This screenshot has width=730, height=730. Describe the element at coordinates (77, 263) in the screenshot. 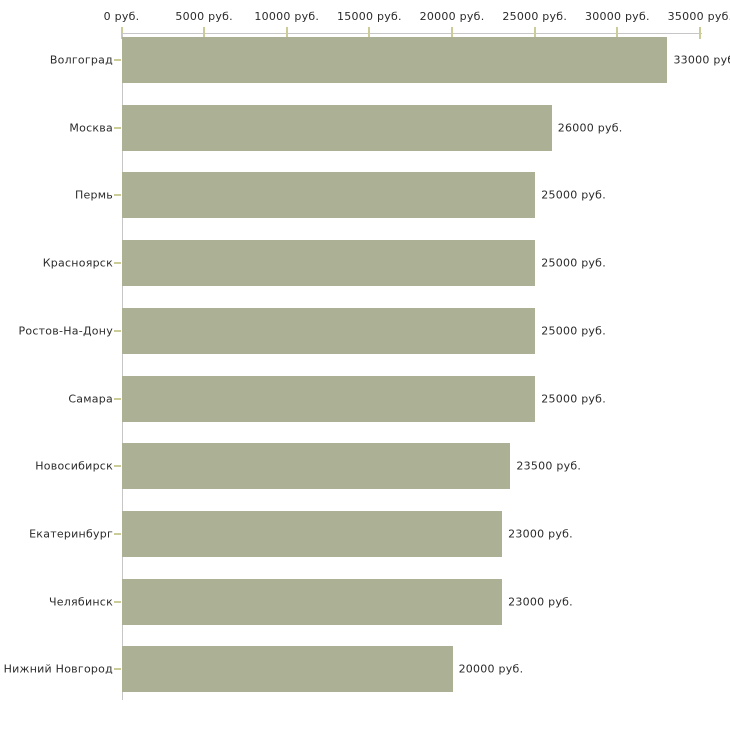

I see `category-label: Красноярск` at that location.